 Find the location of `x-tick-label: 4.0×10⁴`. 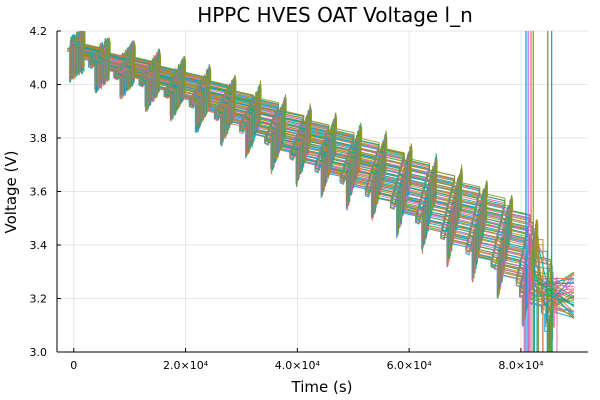

x-tick-label: 4.0×10⁴ is located at coordinates (298, 365).